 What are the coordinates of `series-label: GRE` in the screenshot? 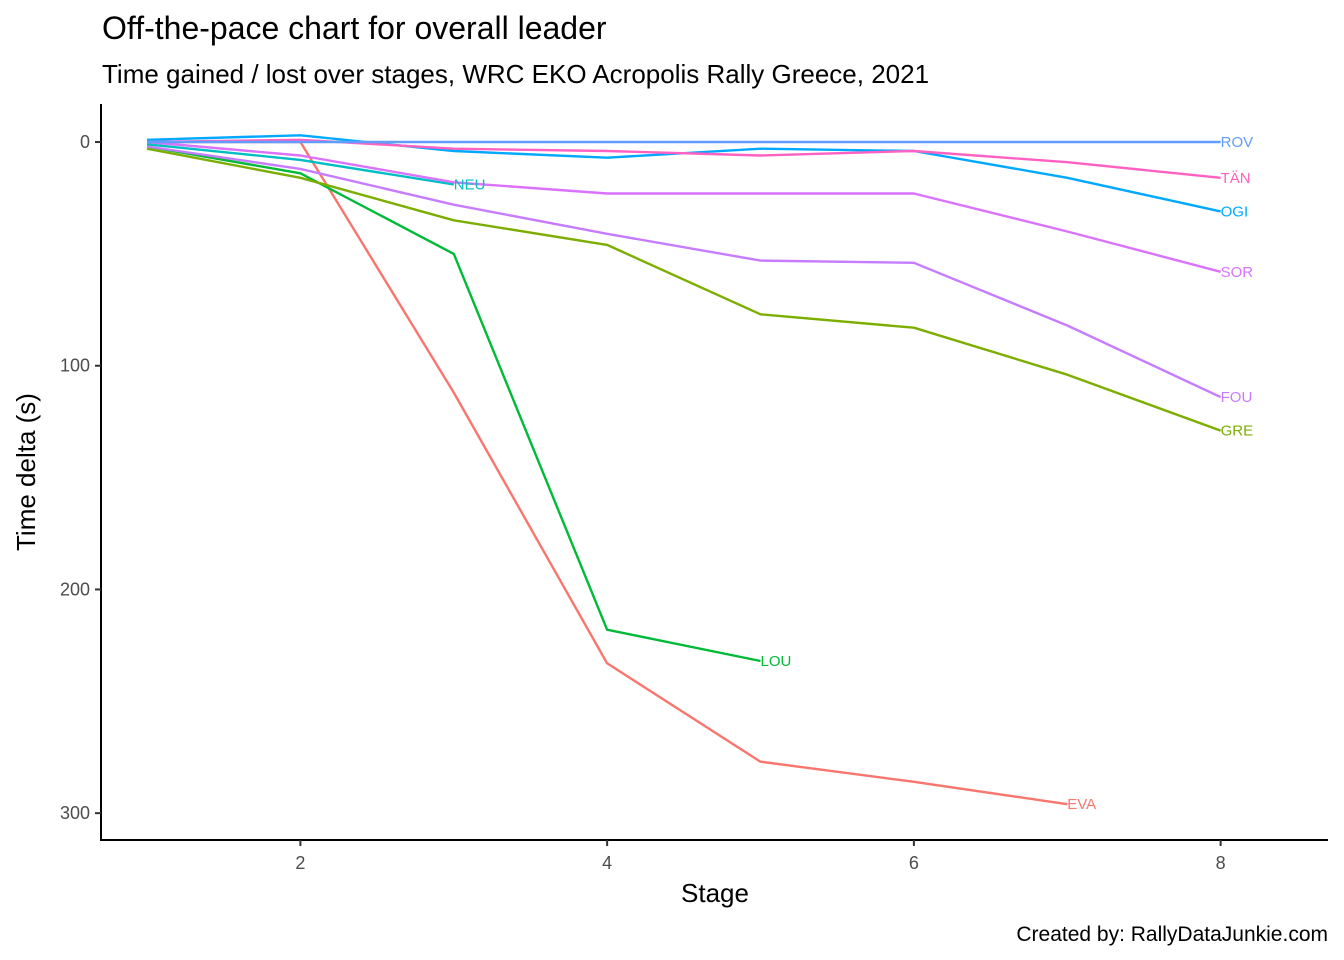 It's located at (1237, 431).